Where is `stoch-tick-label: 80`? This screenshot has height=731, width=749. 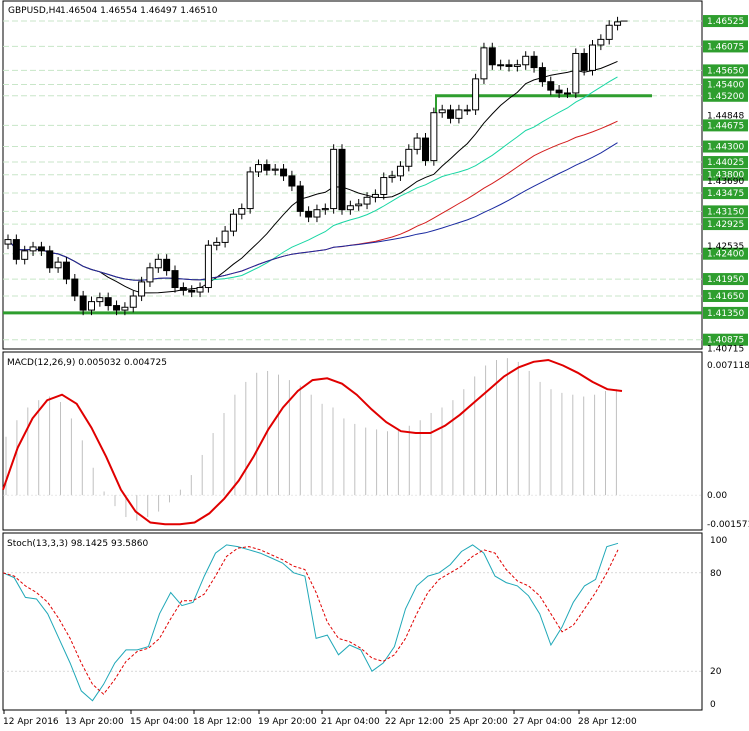
stoch-tick-label: 80 is located at coordinates (716, 574).